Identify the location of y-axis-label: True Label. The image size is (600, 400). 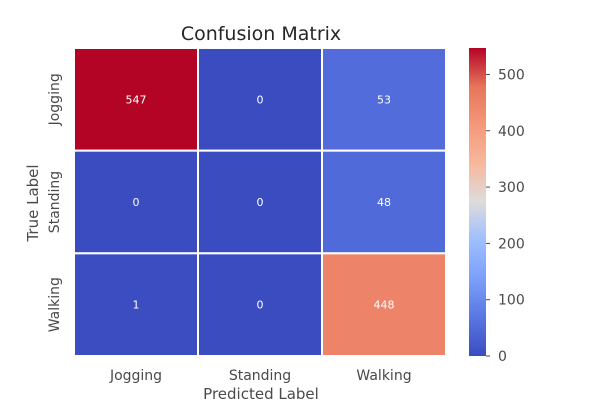
(33, 203).